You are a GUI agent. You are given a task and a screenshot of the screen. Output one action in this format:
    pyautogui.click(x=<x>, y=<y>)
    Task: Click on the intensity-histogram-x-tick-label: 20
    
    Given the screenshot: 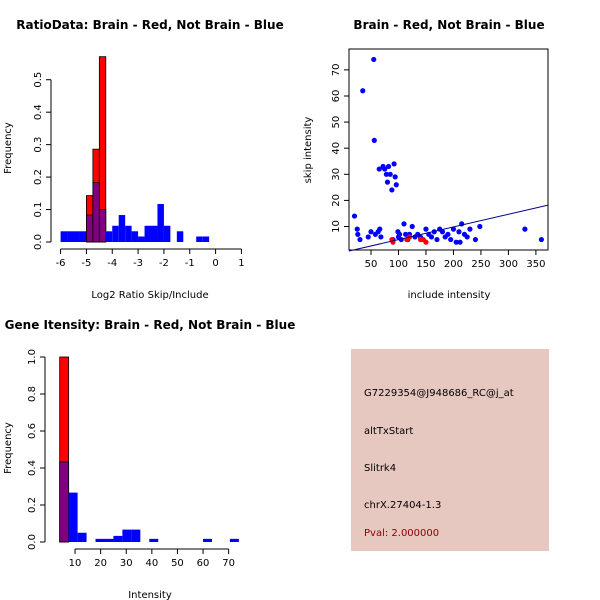 What is the action you would take?
    pyautogui.click(x=100, y=563)
    